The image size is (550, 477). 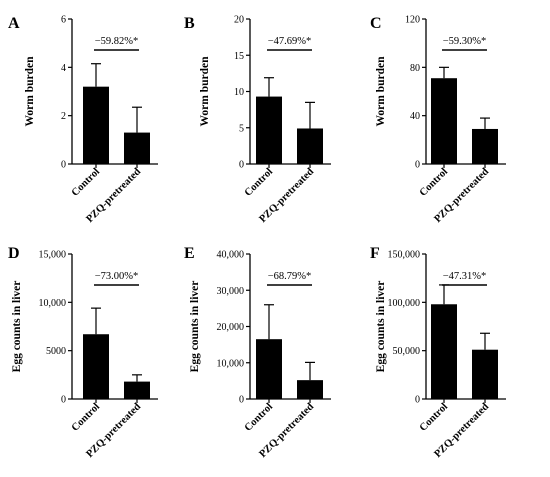 What do you see at coordinates (412, 20) in the screenshot?
I see `y-tick-label: 120` at bounding box center [412, 20].